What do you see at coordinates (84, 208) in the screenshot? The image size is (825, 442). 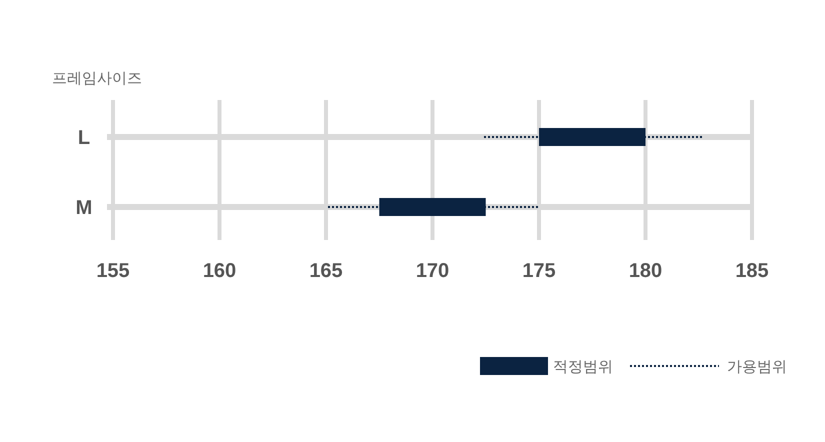 I see `y-tick-label: M` at bounding box center [84, 208].